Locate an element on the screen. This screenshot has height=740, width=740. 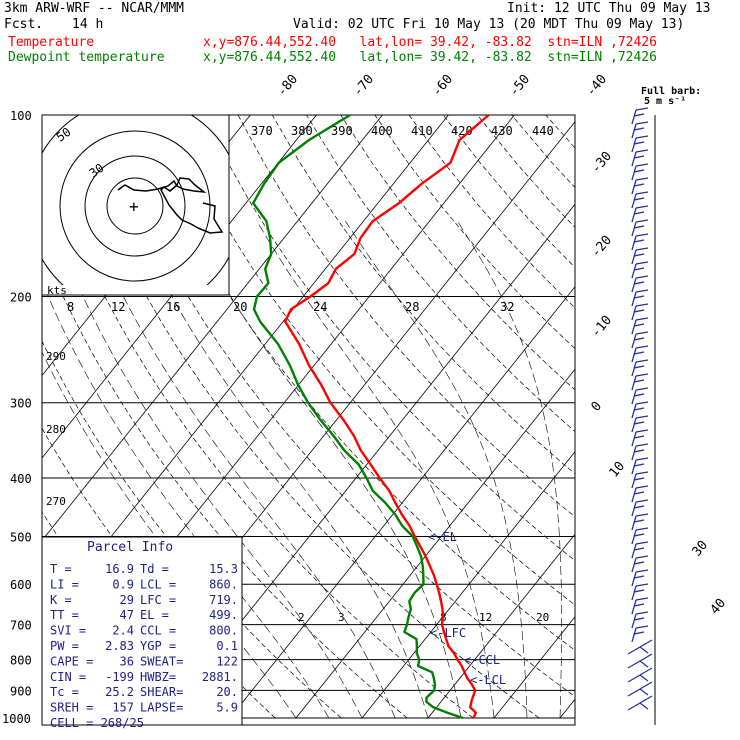
parcel-row-label-2: LAPSE= is located at coordinates (161, 708).